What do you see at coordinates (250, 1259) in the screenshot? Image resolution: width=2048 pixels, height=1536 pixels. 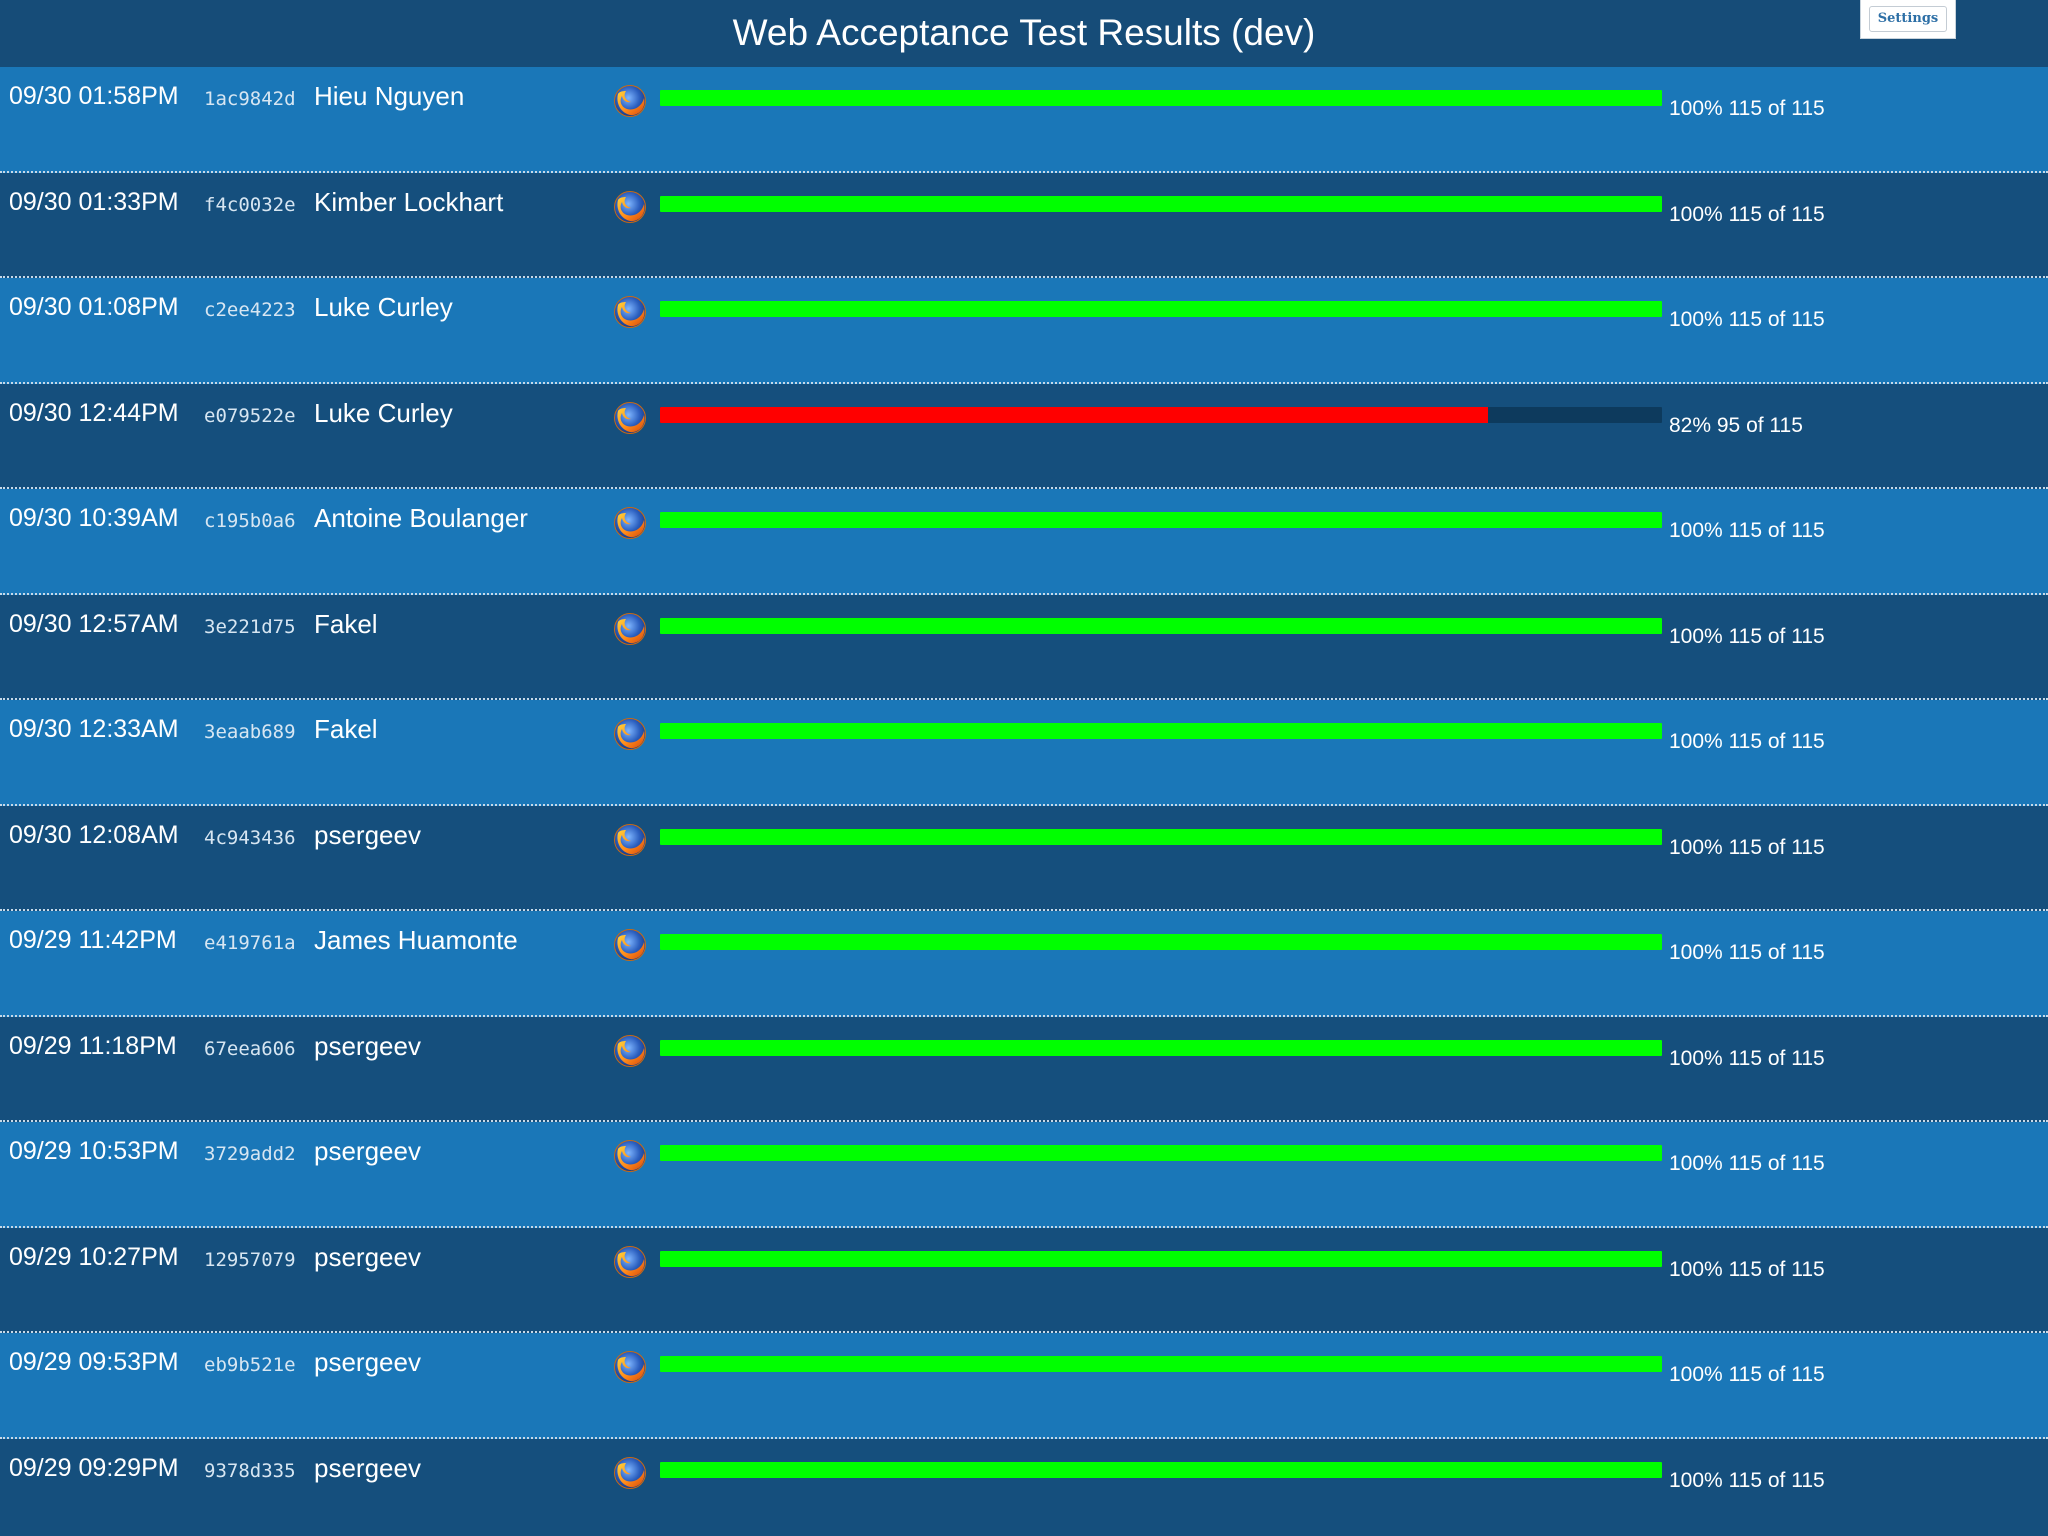 I see `commit-hash: 12957079` at bounding box center [250, 1259].